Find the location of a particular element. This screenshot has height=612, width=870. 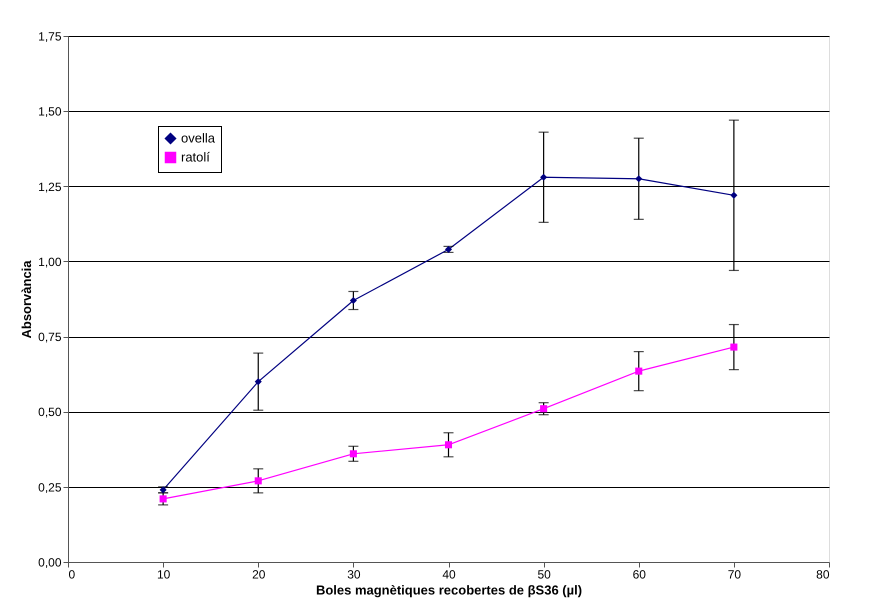

x-tick-label: 40 is located at coordinates (449, 575).